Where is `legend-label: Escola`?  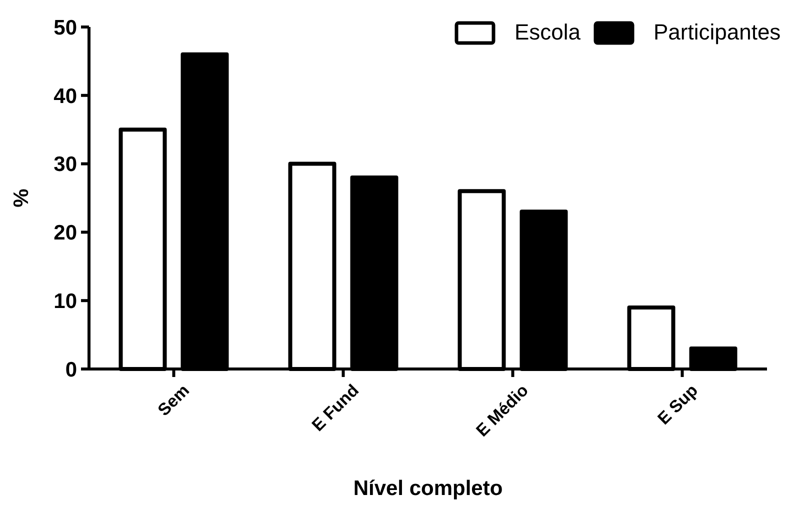
legend-label: Escola is located at coordinates (548, 32).